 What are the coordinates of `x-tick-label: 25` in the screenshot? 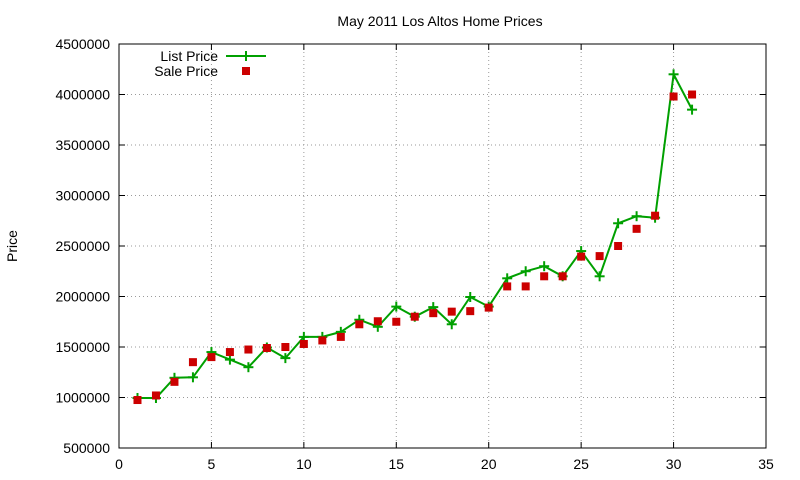 It's located at (581, 464).